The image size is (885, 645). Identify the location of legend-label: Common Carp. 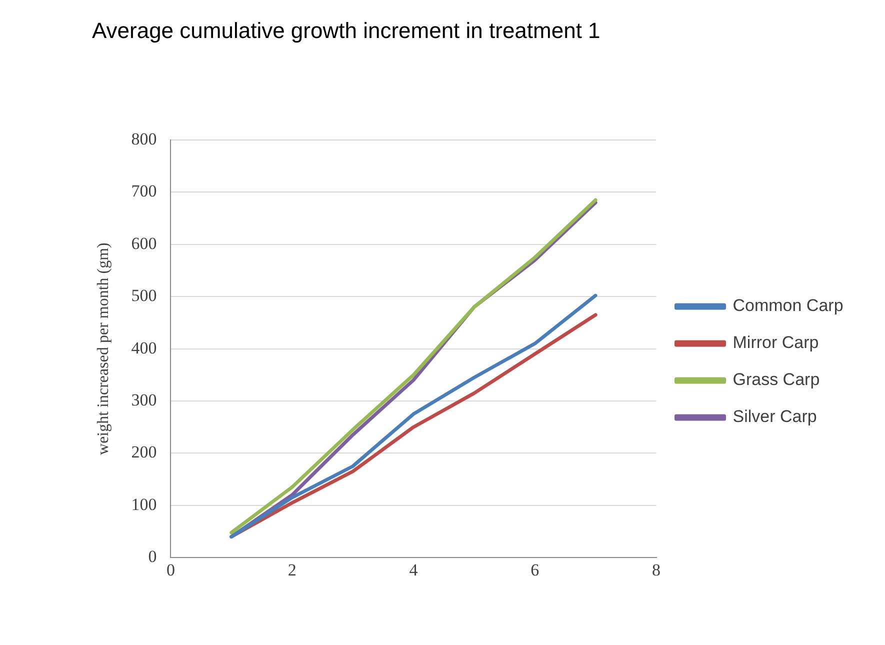
(788, 306).